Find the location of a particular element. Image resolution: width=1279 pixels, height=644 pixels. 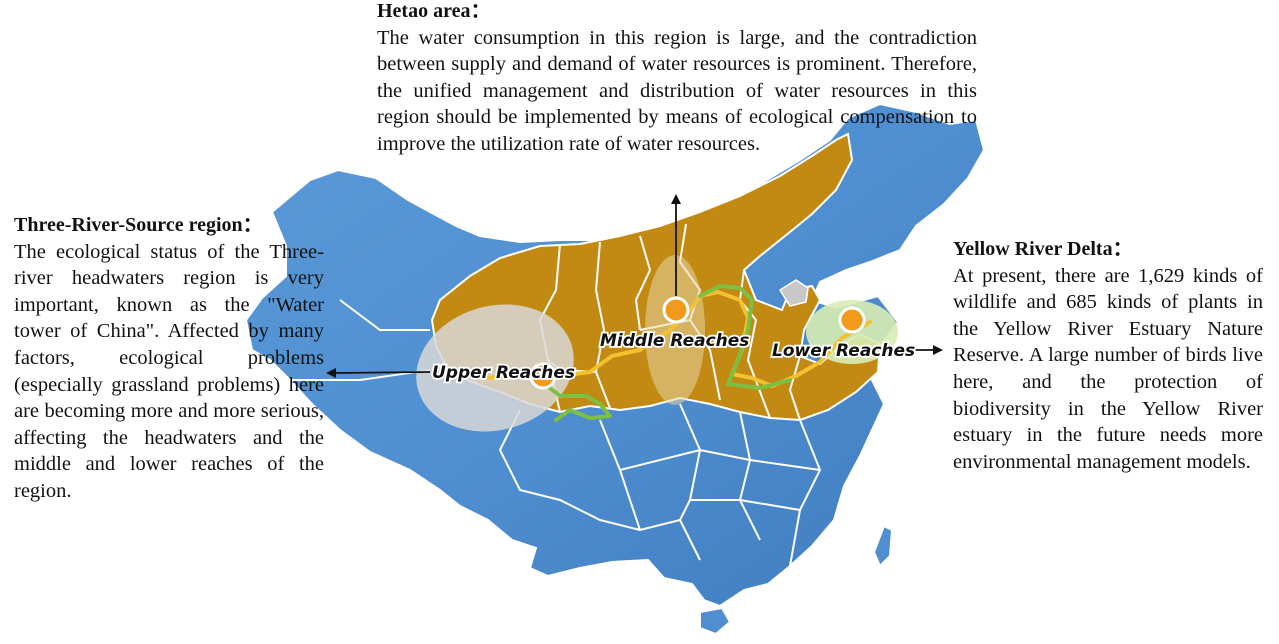

upper-reaches-marker is located at coordinates (543, 376).